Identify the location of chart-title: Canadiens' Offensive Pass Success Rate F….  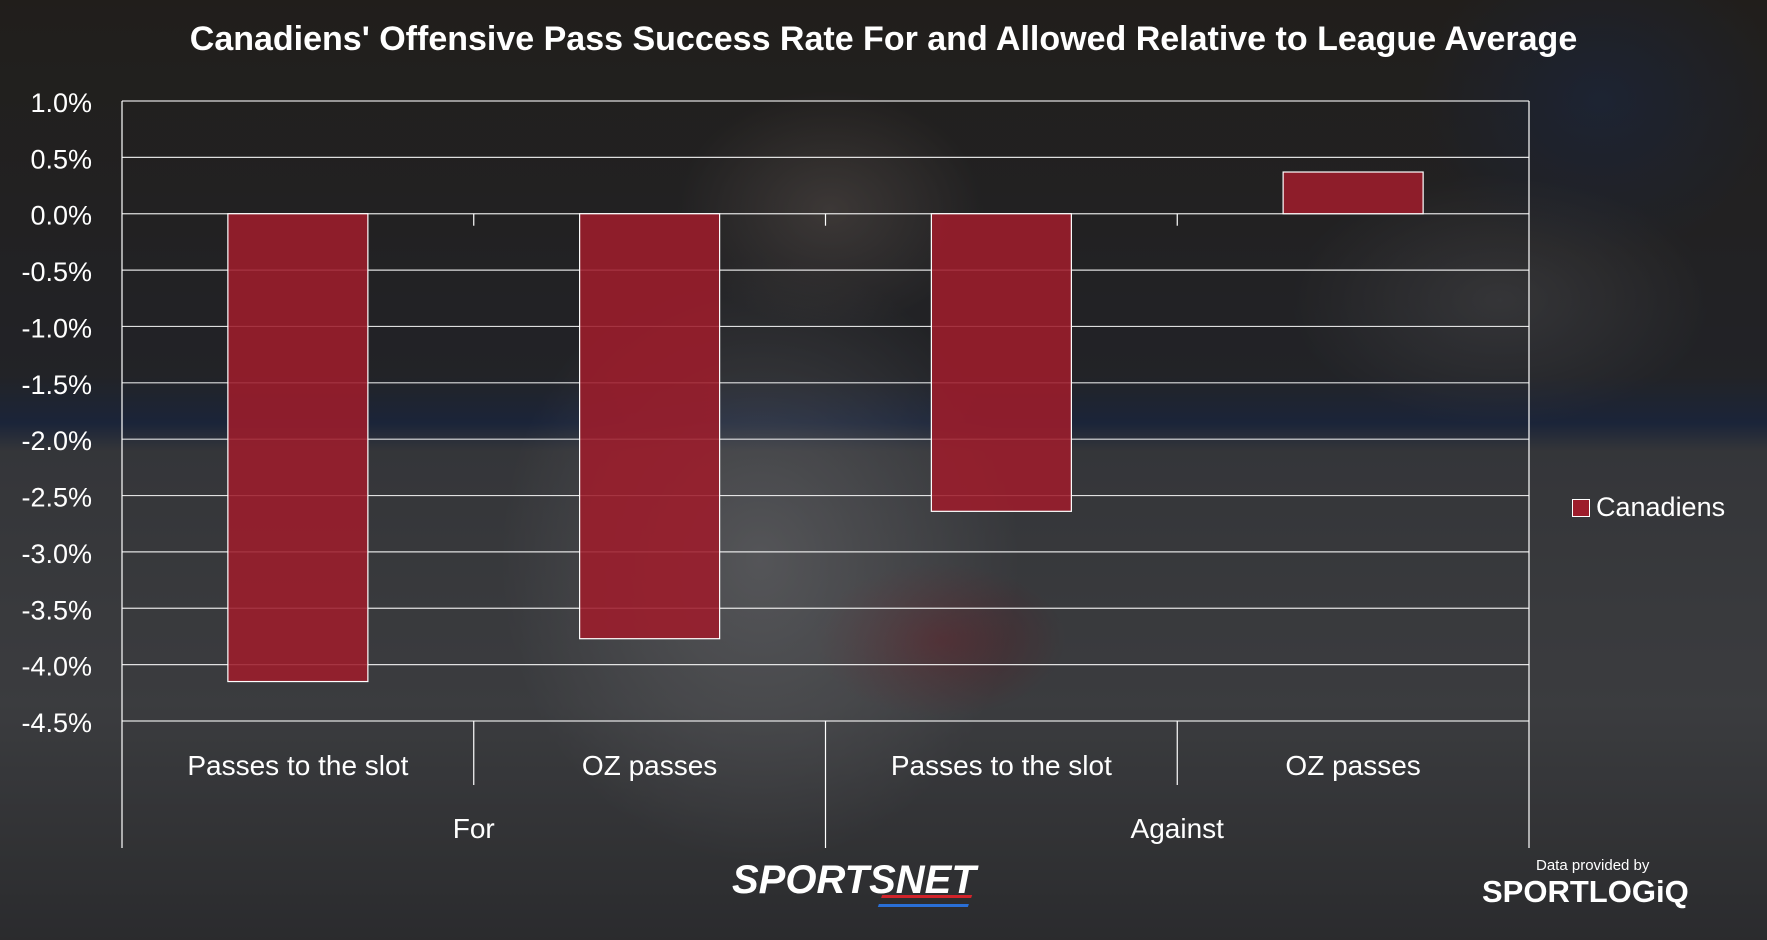
(883, 39).